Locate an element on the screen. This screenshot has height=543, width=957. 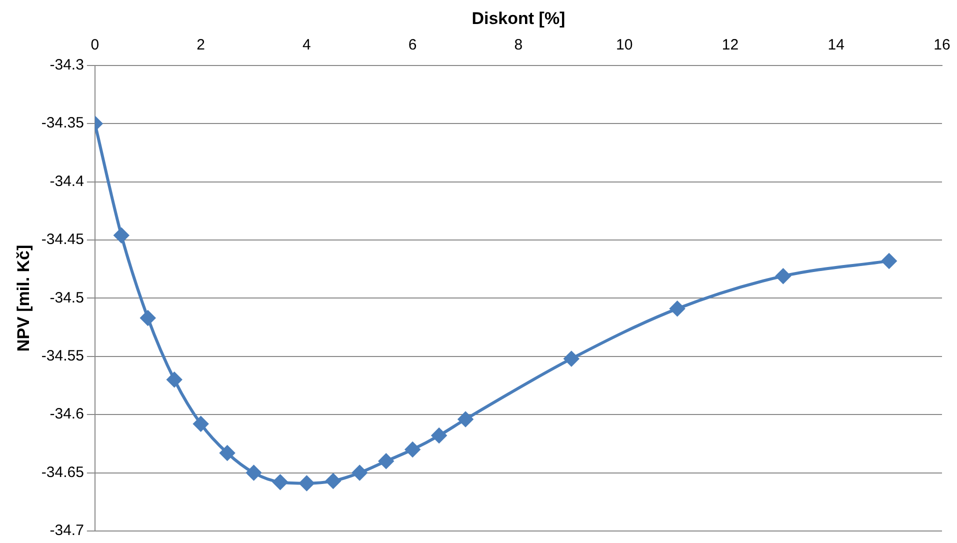
x-axis-title: Diskont [%] is located at coordinates (519, 18).